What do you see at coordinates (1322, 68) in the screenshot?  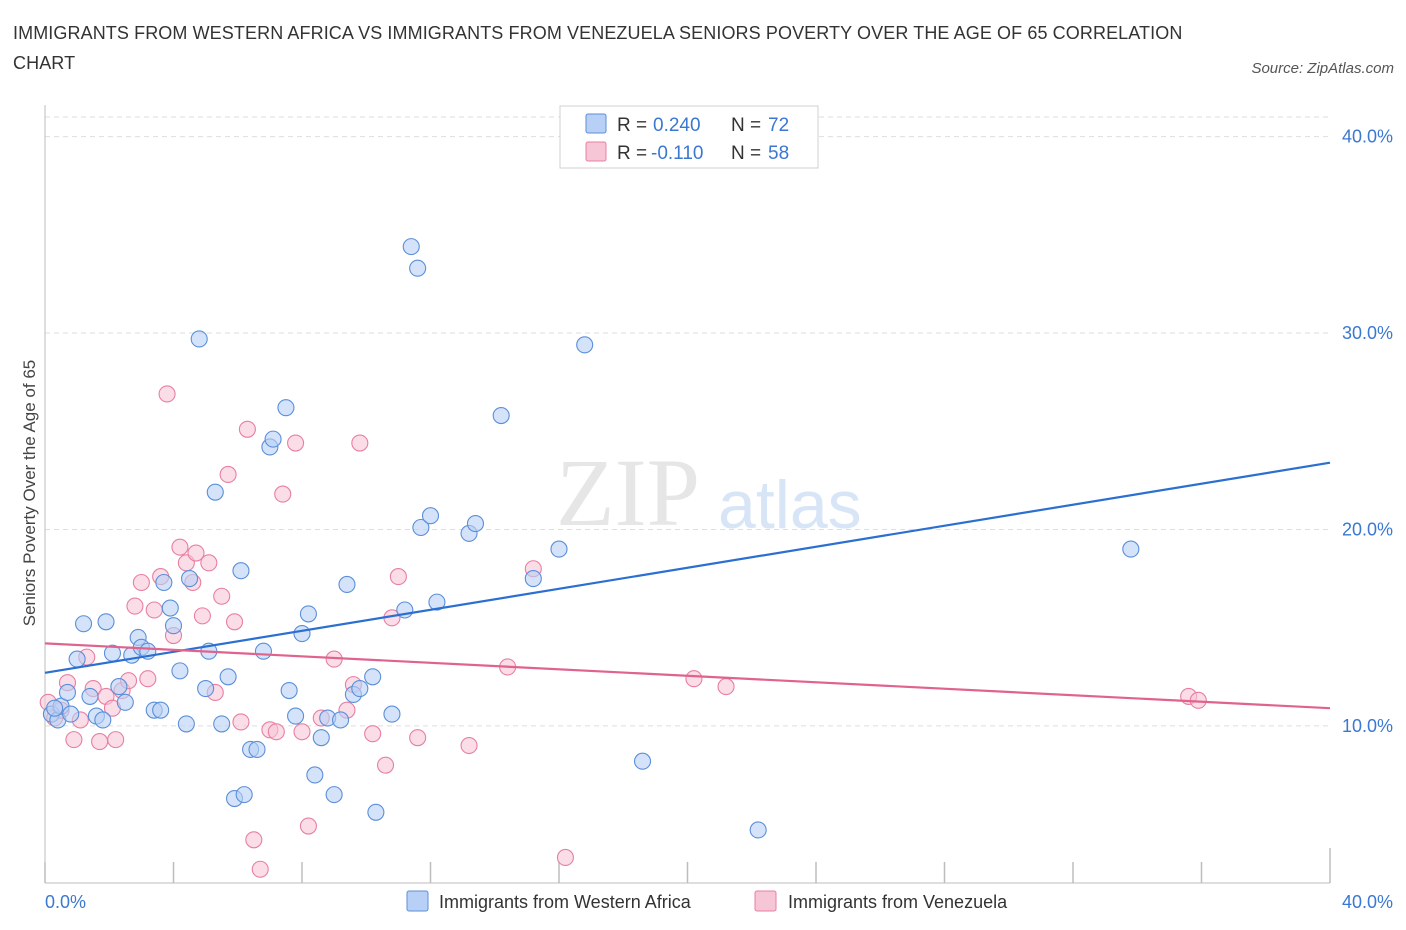 I see `chart-source: Source: ZipAtlas.com` at bounding box center [1322, 68].